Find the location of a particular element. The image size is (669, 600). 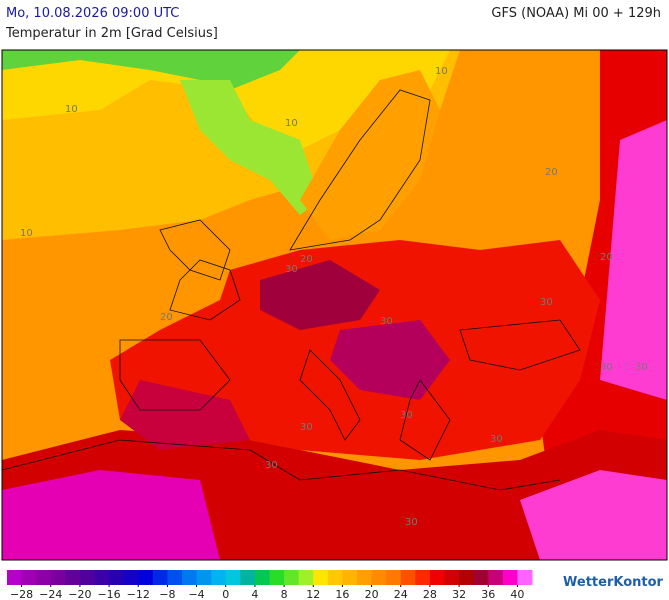

colorbar-label: 8 is located at coordinates (284, 594).